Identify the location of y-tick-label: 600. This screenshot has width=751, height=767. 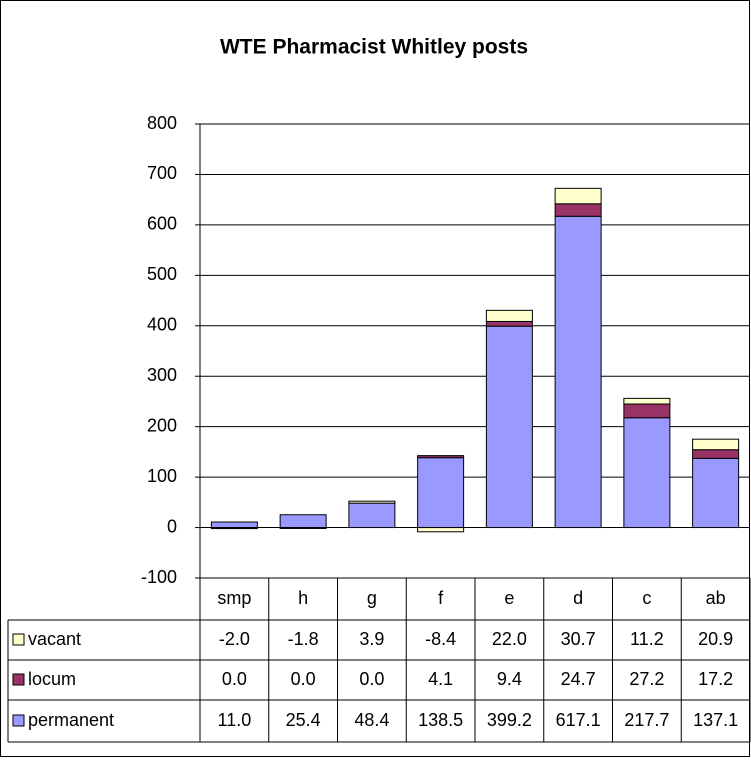
(162, 224).